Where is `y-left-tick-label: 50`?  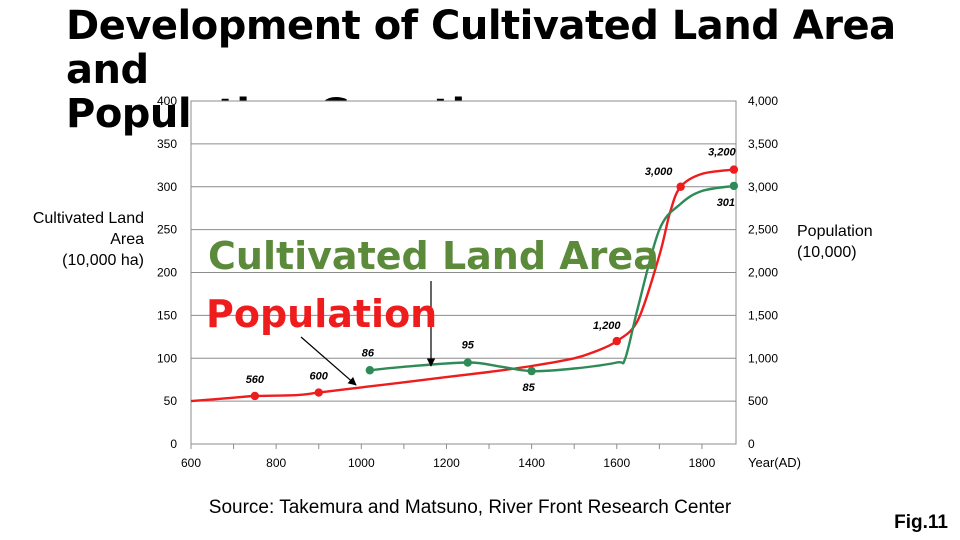 y-left-tick-label: 50 is located at coordinates (171, 401).